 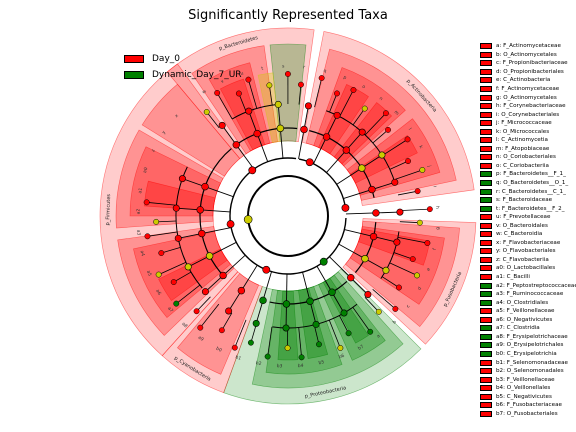 I want to click on taxa-legend-item: l: C_Actinomycetia, so click(x=528, y=140).